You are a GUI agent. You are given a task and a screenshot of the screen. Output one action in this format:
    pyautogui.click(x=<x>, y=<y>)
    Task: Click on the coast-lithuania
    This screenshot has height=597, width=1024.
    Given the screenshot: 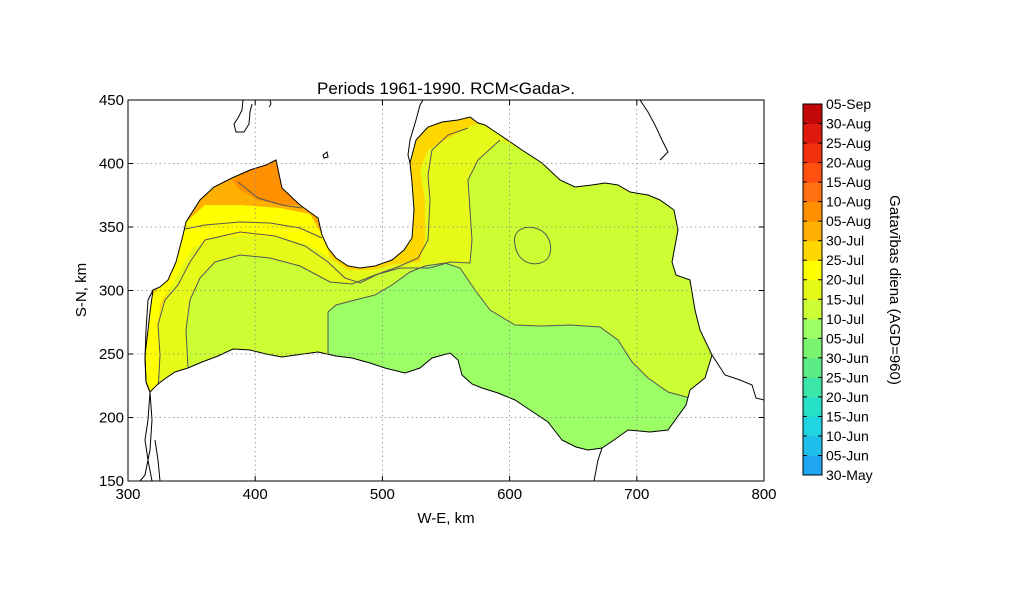 What is the action you would take?
    pyautogui.click(x=148, y=436)
    